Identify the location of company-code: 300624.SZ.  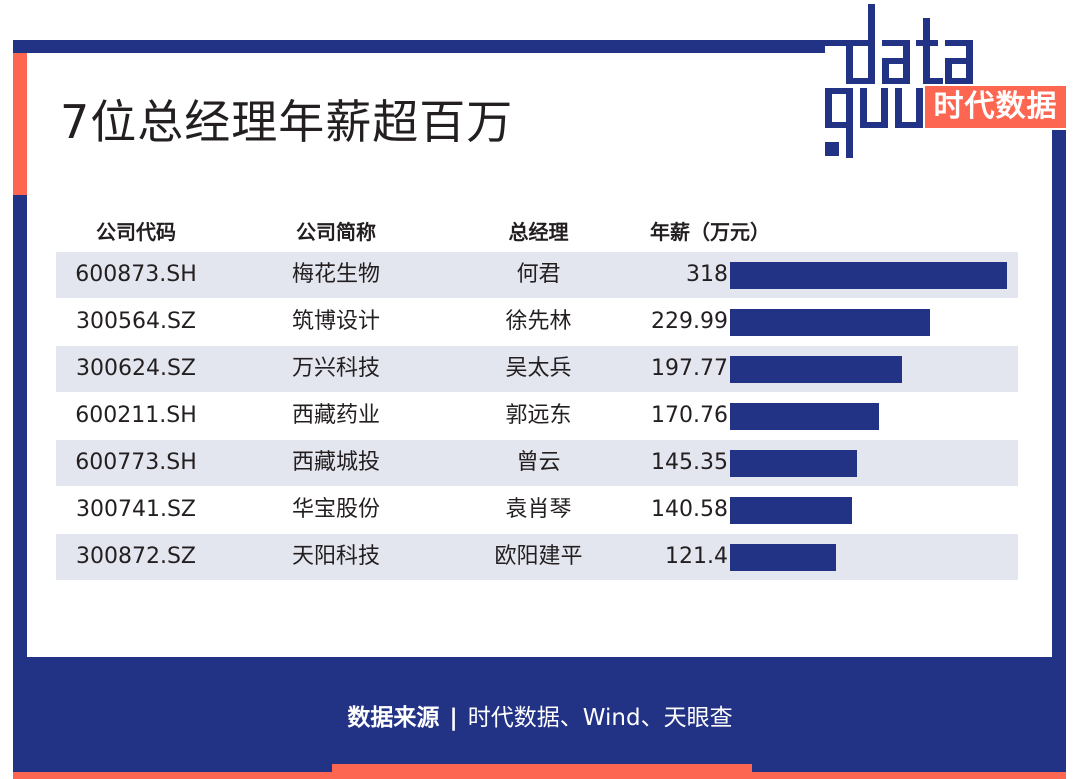
(135, 368).